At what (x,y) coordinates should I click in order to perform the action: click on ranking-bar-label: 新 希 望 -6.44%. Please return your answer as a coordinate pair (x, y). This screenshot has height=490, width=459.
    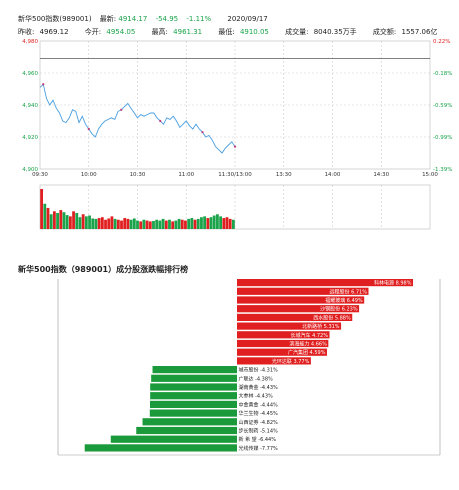
    Looking at the image, I should click on (258, 439).